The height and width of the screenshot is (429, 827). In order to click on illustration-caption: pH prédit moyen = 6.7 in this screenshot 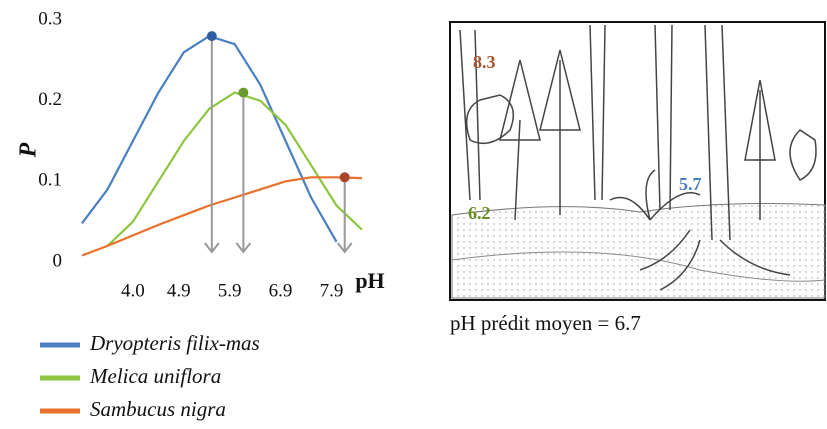, I will do `click(545, 323)`.